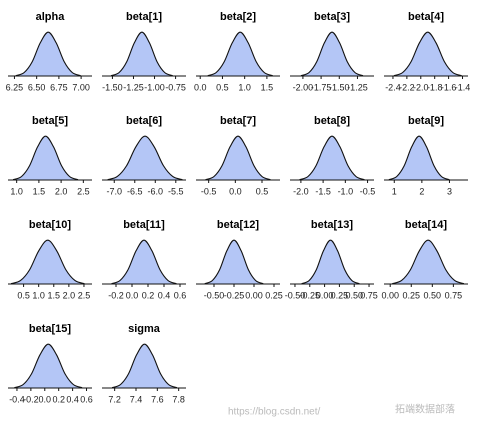 Image resolution: width=477 pixels, height=431 pixels. I want to click on panel-title: beta[2], so click(238, 17).